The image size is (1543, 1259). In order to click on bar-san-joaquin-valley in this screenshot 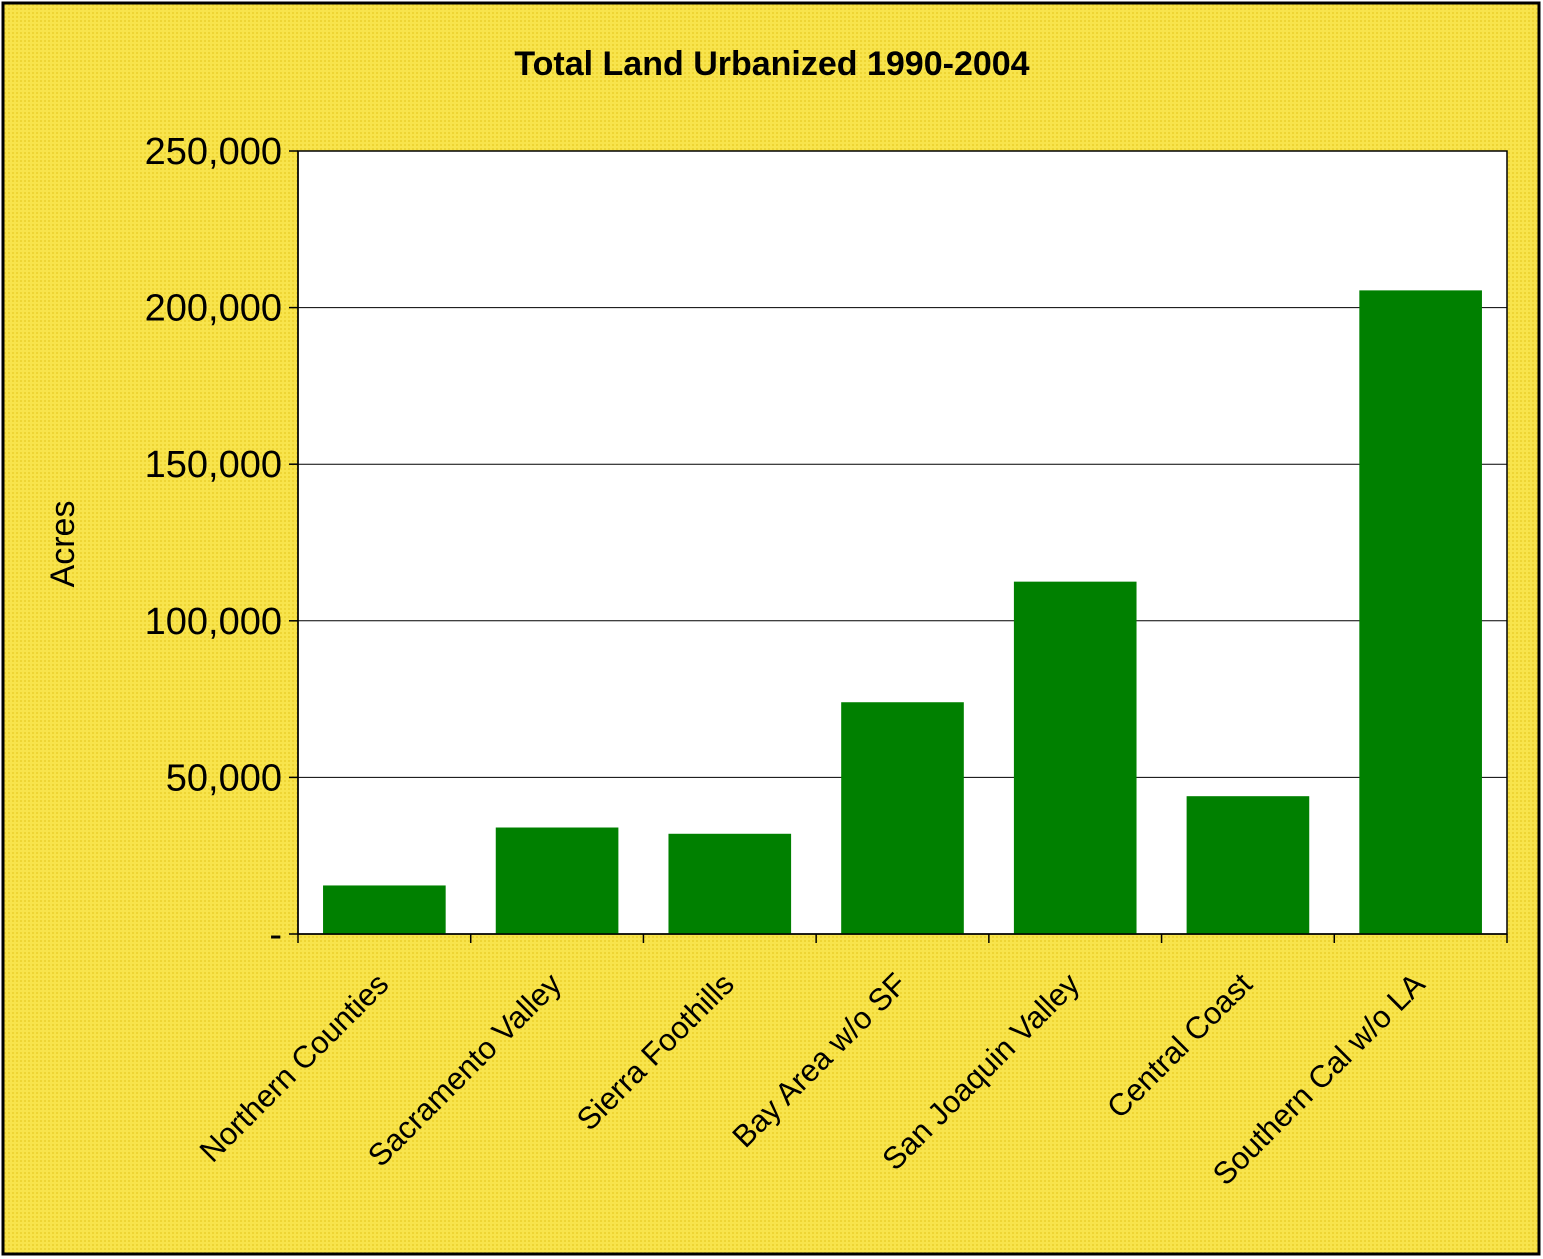, I will do `click(1075, 757)`.